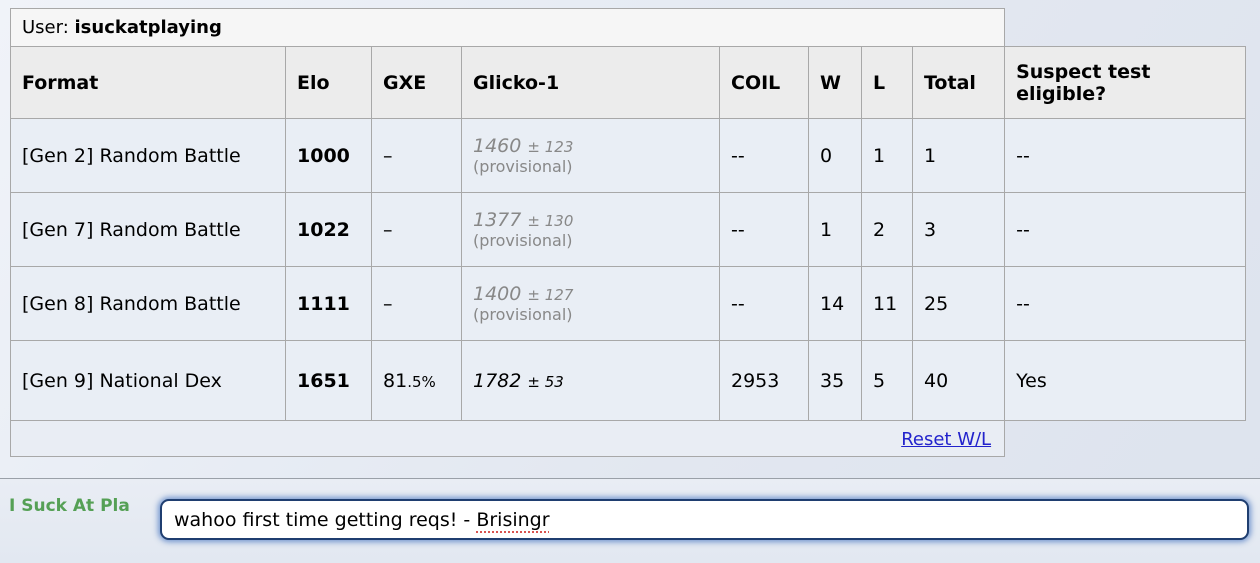 This screenshot has width=1260, height=563. What do you see at coordinates (887, 303) in the screenshot?
I see `losses-cell: 11` at bounding box center [887, 303].